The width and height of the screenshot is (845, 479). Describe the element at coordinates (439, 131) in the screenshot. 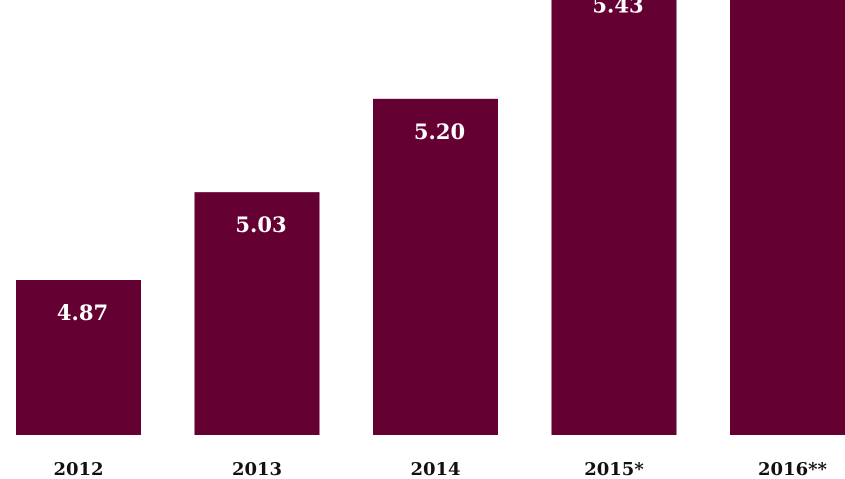

I see `value-label: 5.20` at that location.